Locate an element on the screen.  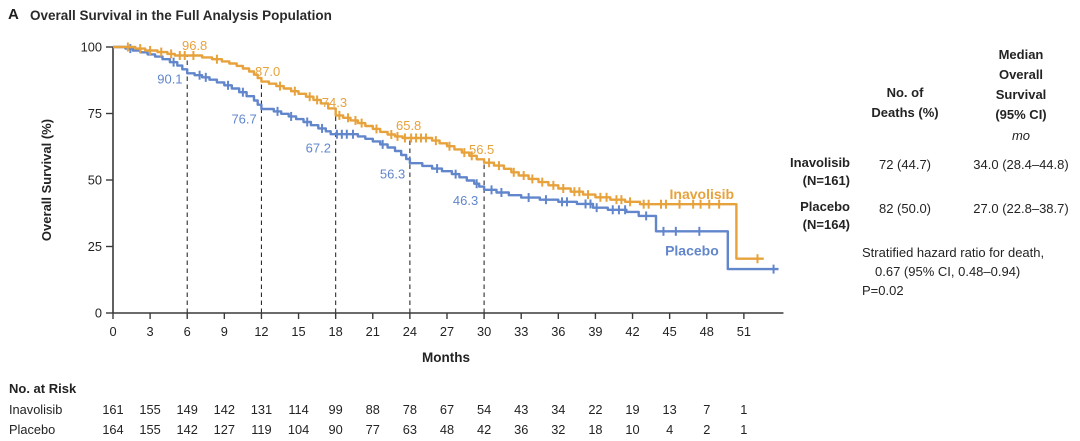
risk-value: 63 is located at coordinates (410, 429).